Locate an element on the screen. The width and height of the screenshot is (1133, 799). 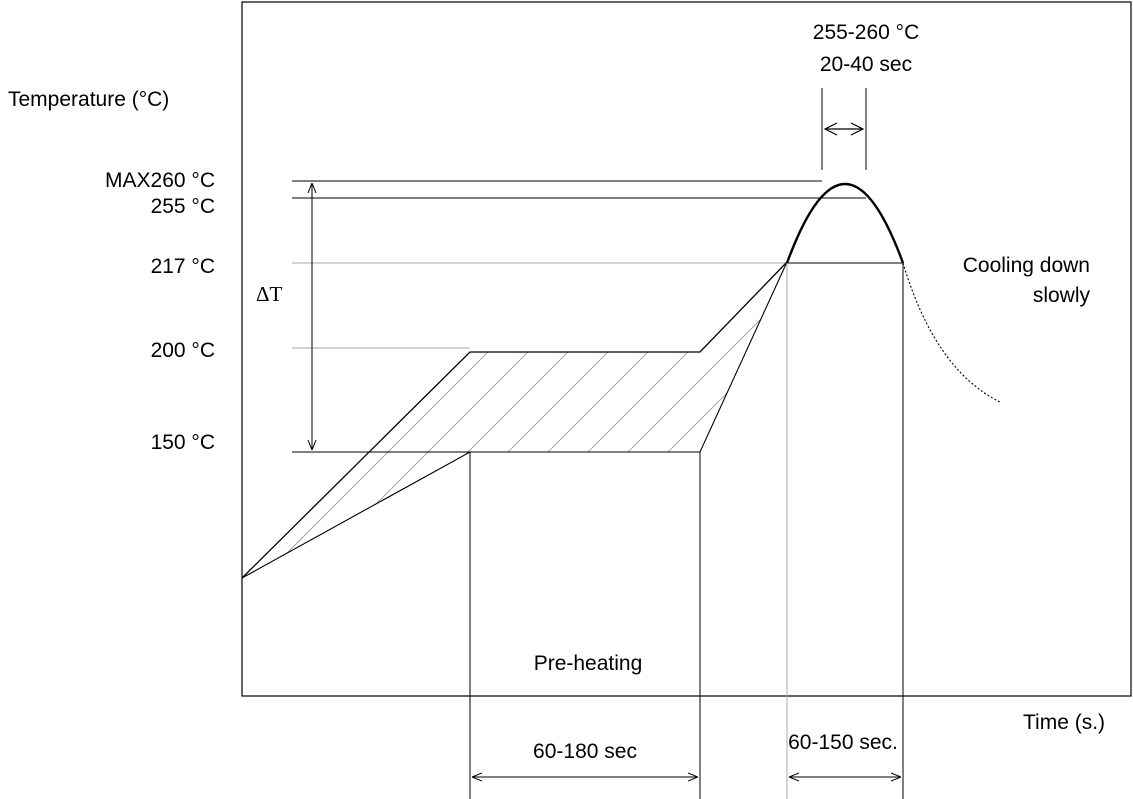
peak-temp-range-label: 255-260 °C is located at coordinates (866, 32).